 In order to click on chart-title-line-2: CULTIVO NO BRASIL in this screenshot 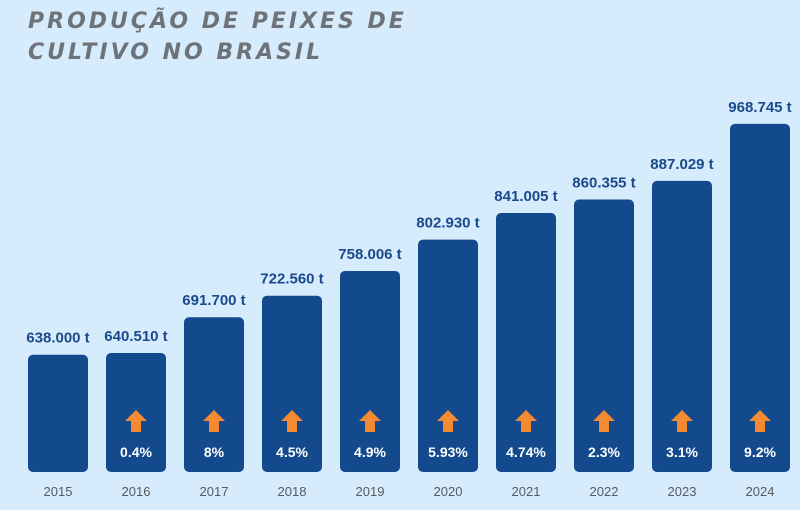, I will do `click(176, 52)`.